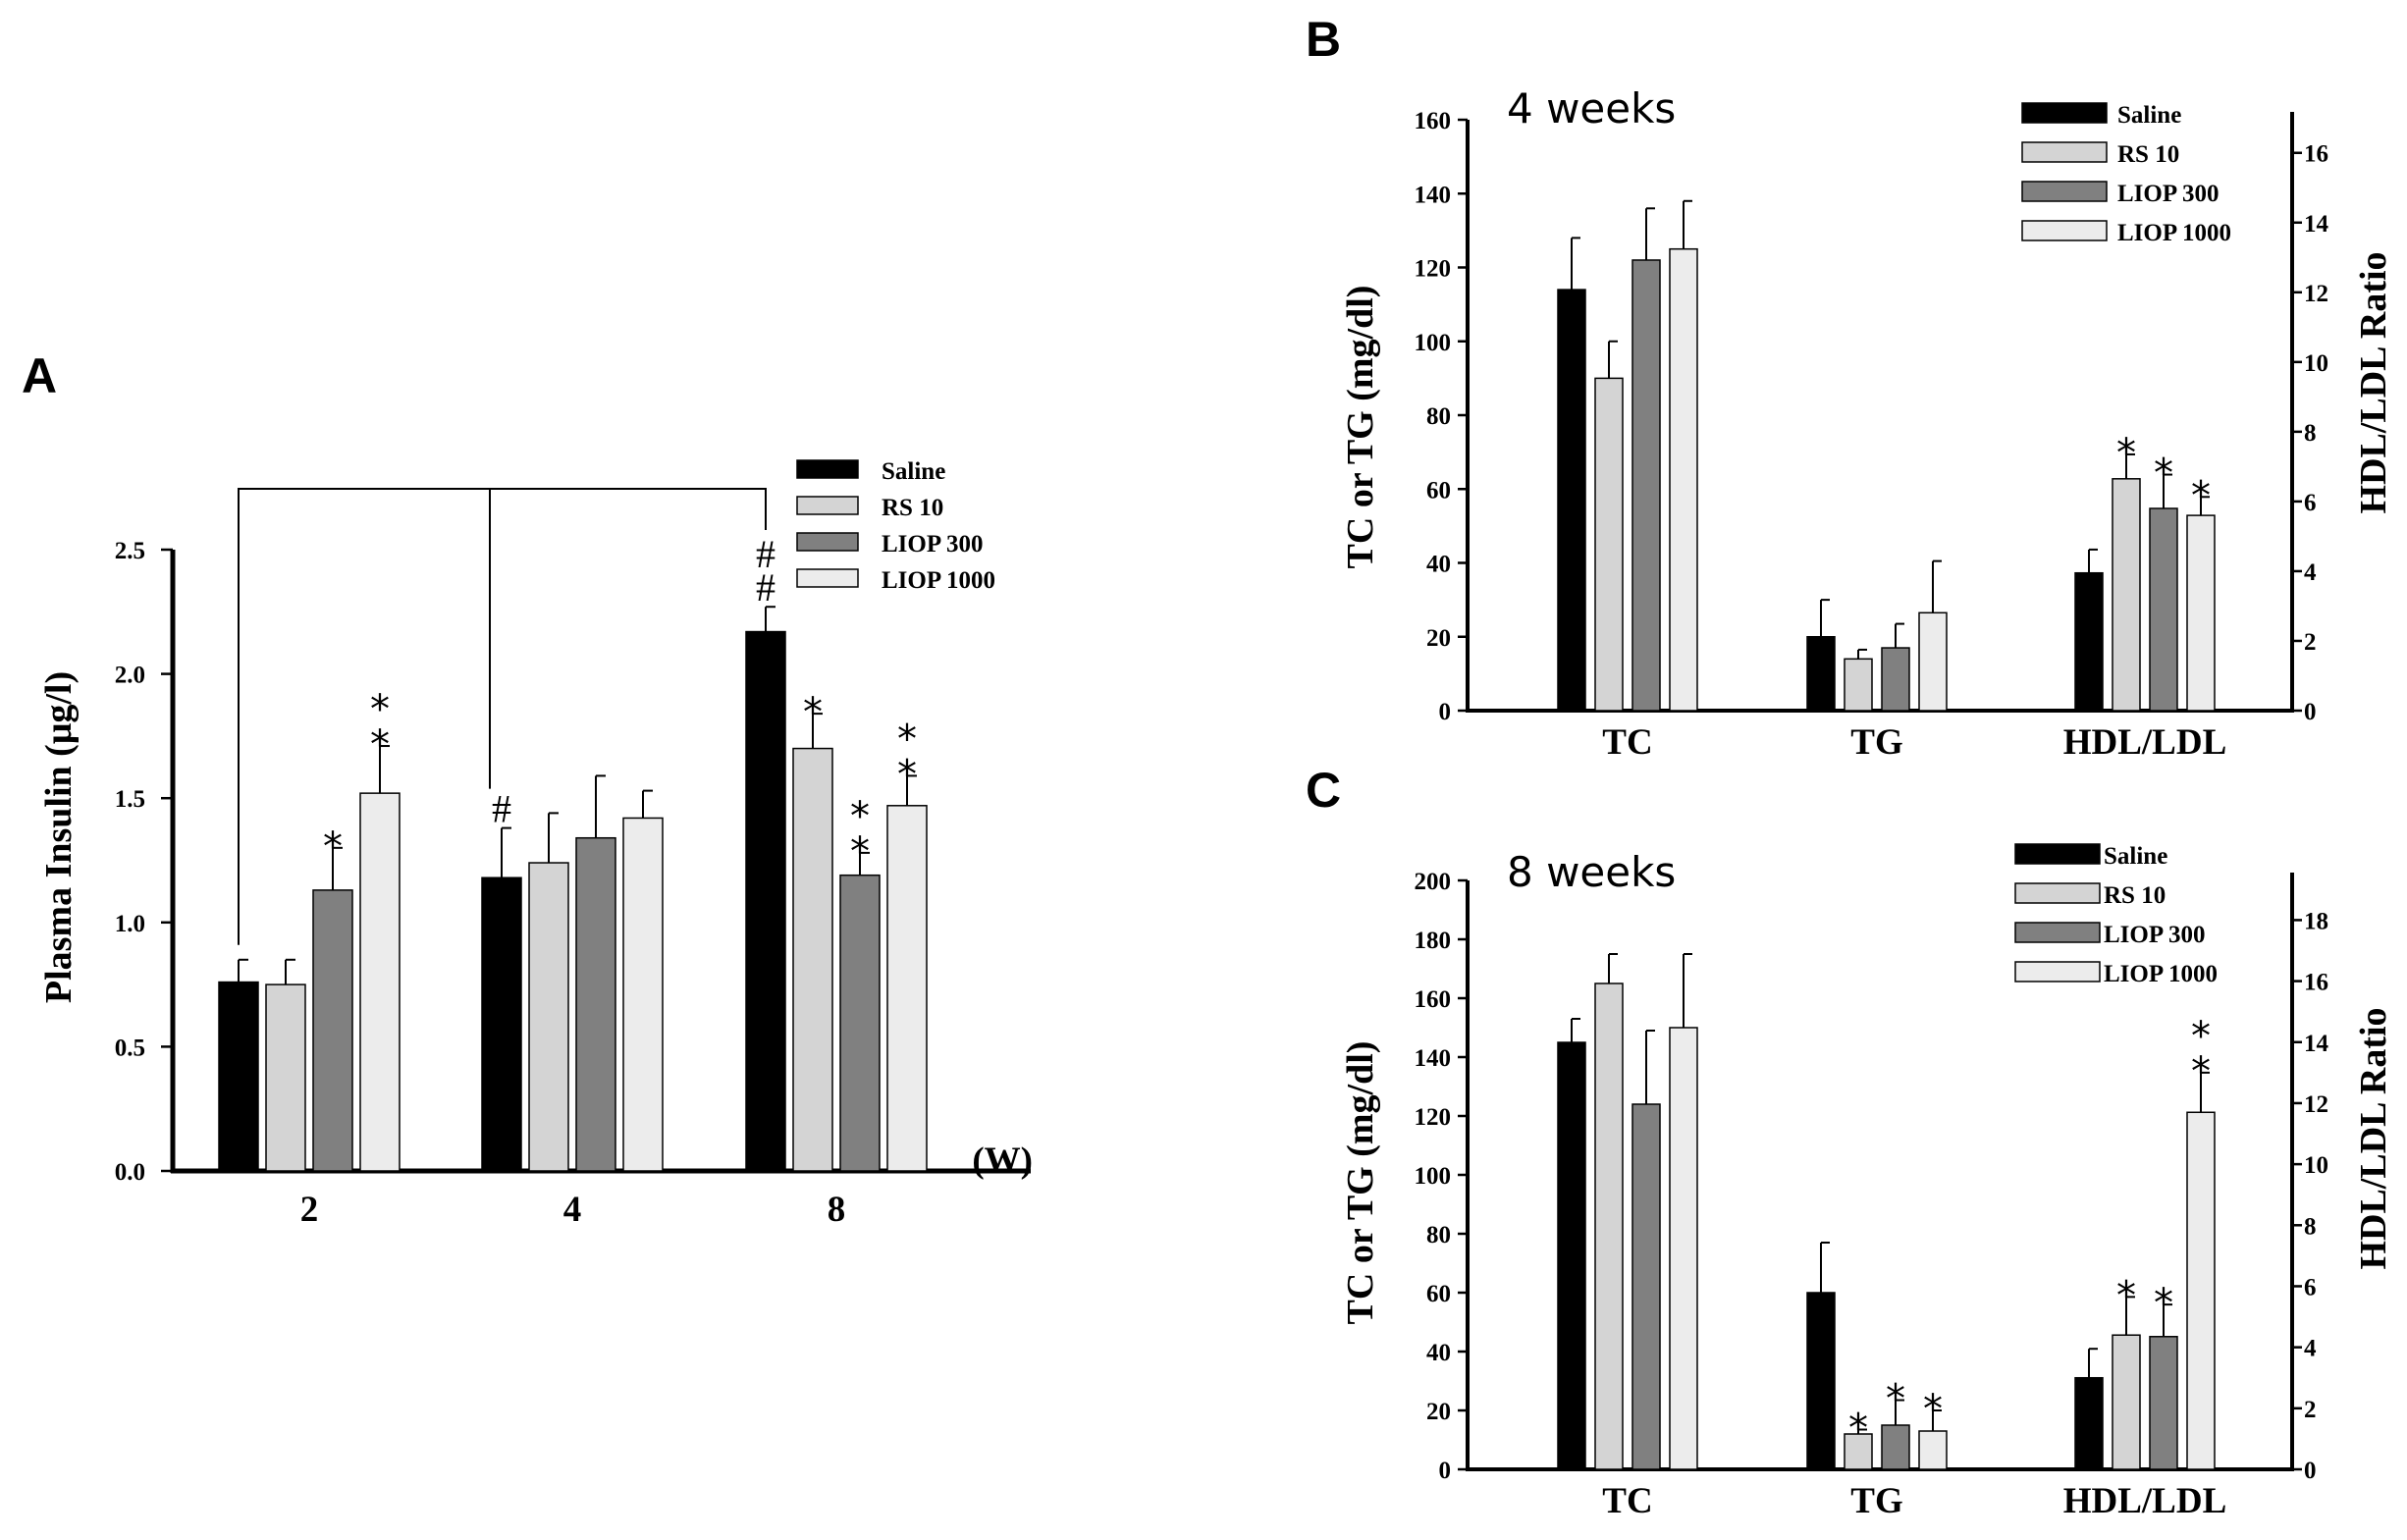 The width and height of the screenshot is (2407, 1540). I want to click on y-tick-label: 140, so click(1433, 195).